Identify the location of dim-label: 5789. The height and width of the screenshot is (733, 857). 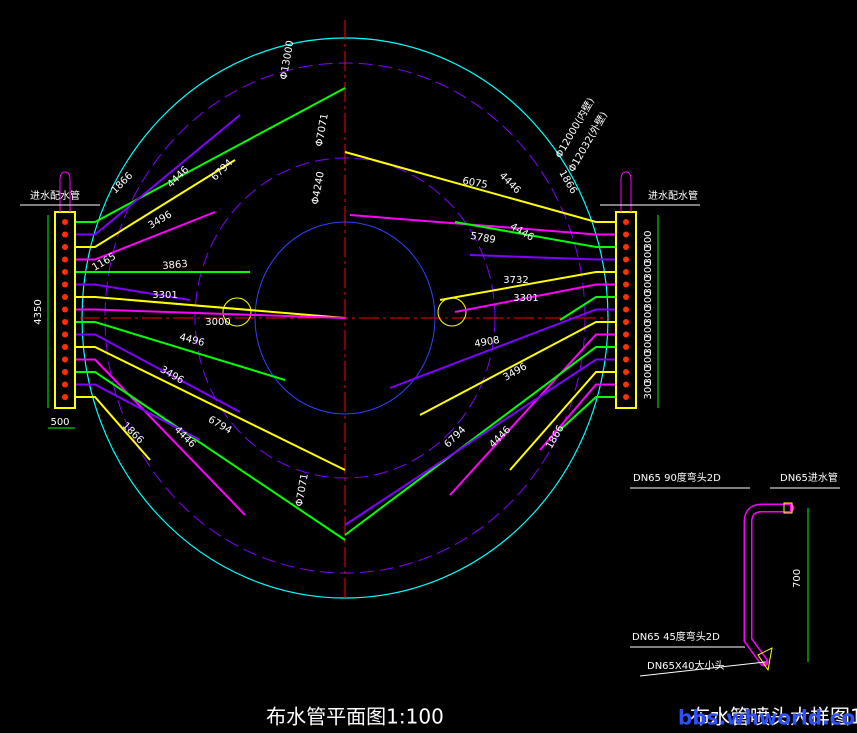
(482, 238).